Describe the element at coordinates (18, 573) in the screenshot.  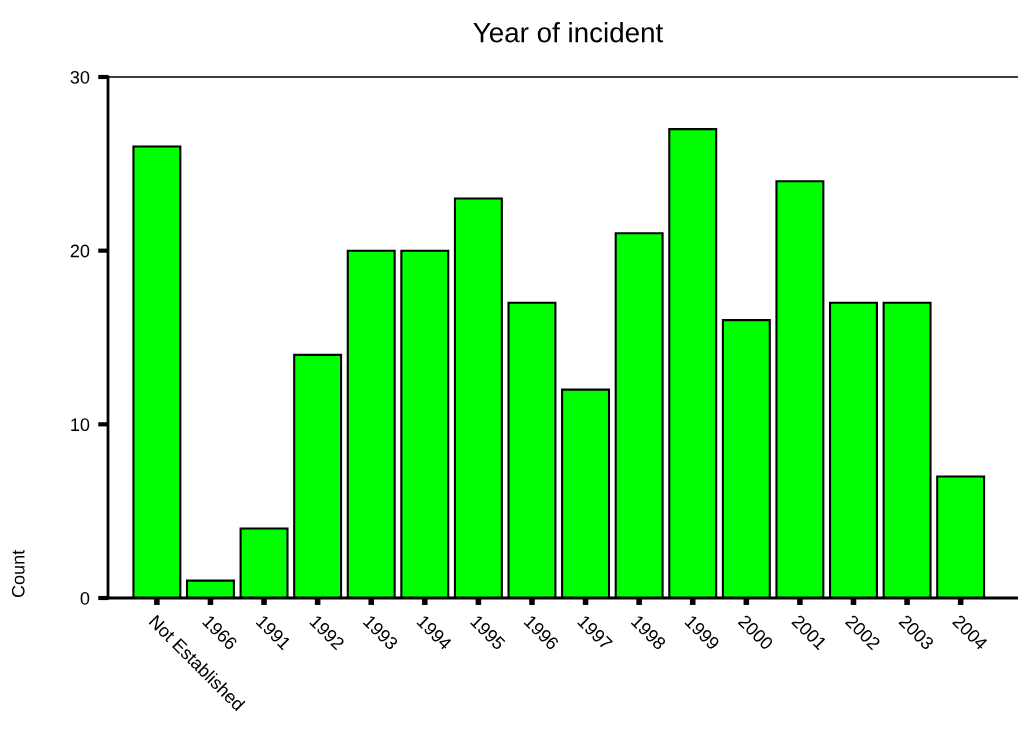
I see `y-axis-title: Count` at that location.